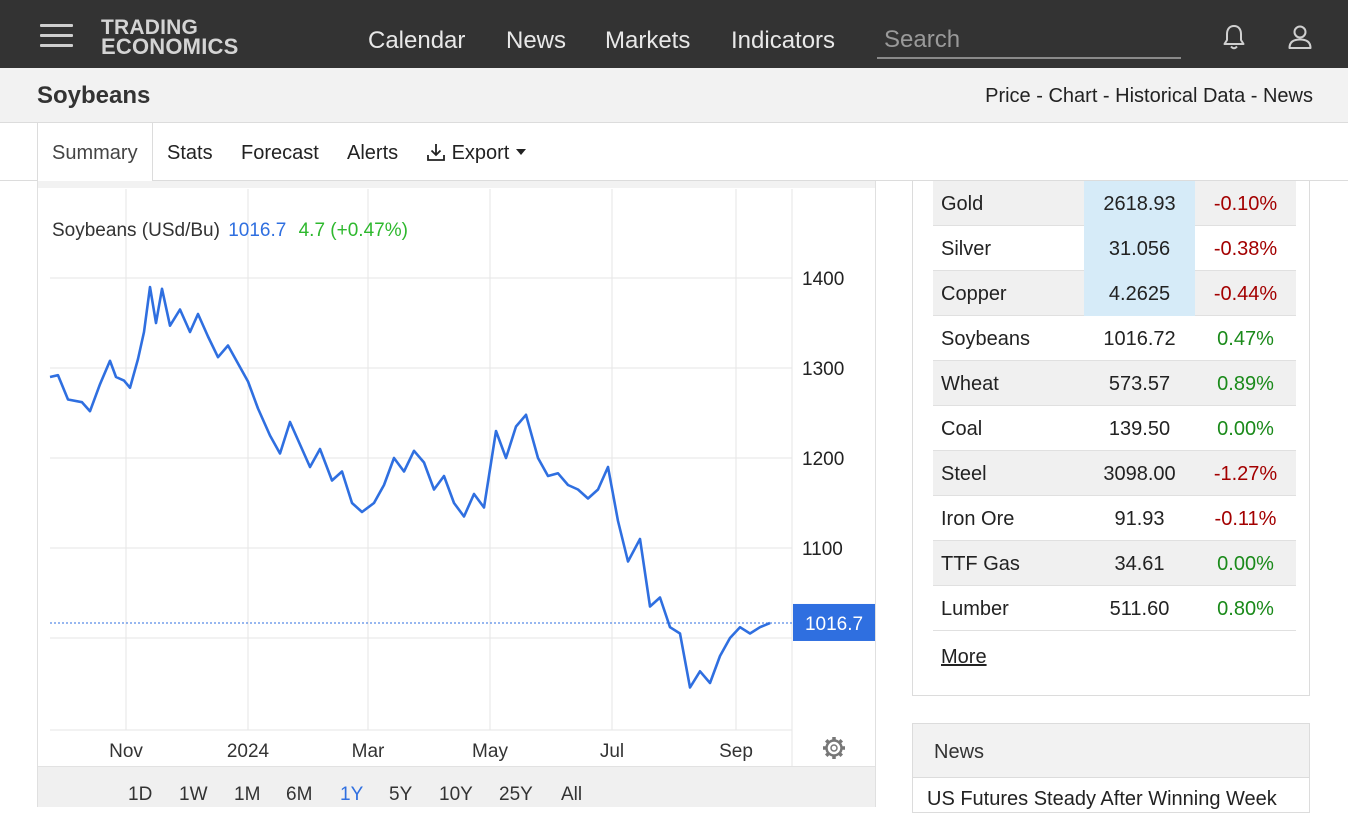 This screenshot has width=1348, height=813. Describe the element at coordinates (1300, 37) in the screenshot. I see `user-icon` at that location.